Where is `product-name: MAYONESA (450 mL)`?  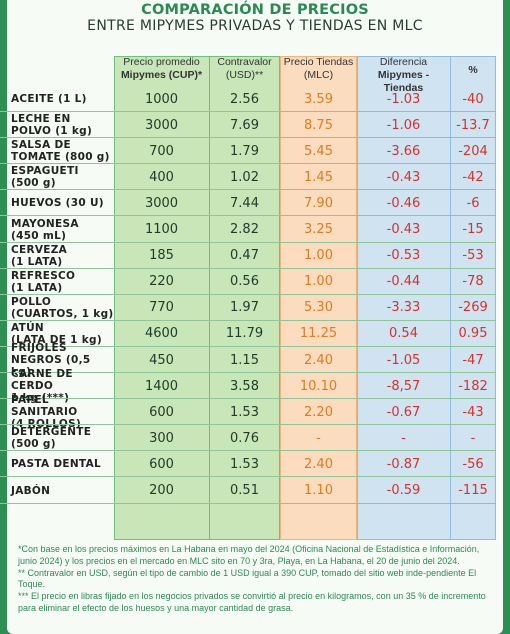 product-name: MAYONESA (450 mL) is located at coordinates (62, 230).